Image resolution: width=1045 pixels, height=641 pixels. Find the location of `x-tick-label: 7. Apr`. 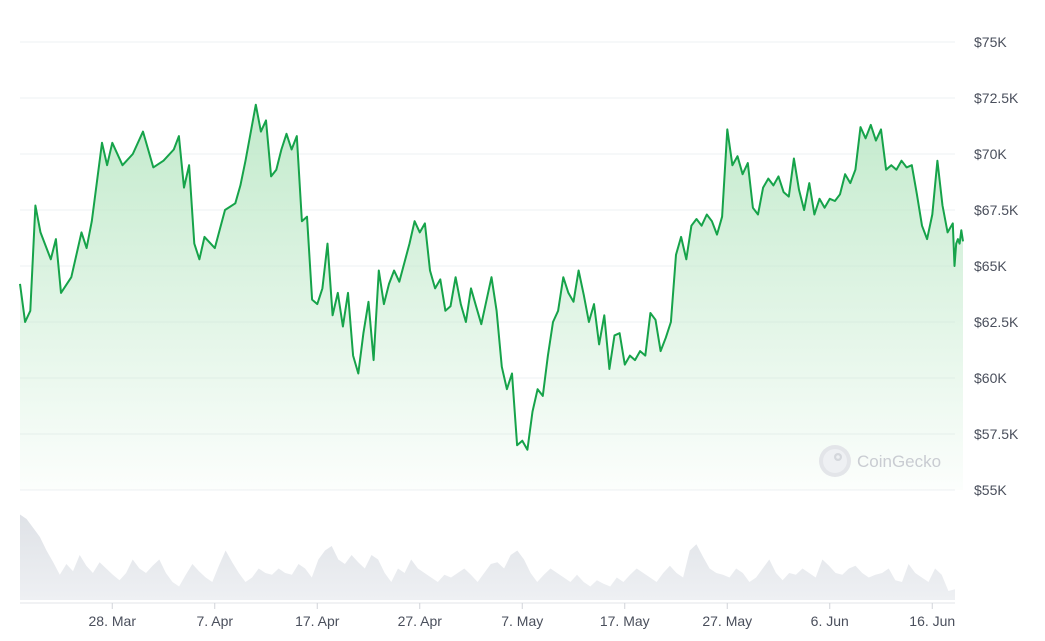

x-tick-label: 7. Apr is located at coordinates (214, 621).